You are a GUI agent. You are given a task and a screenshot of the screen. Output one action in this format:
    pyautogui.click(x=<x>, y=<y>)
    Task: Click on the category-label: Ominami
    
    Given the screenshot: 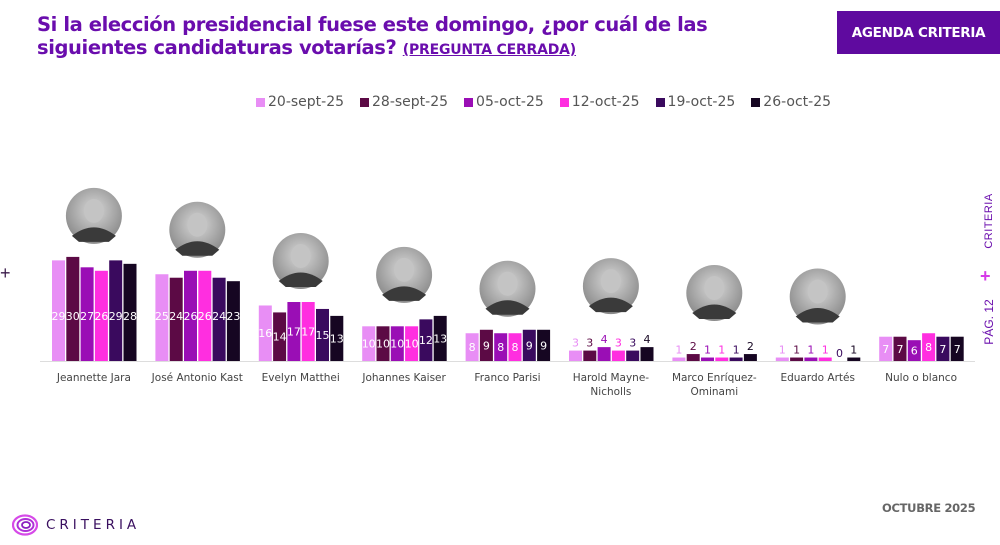 What is the action you would take?
    pyautogui.click(x=714, y=392)
    